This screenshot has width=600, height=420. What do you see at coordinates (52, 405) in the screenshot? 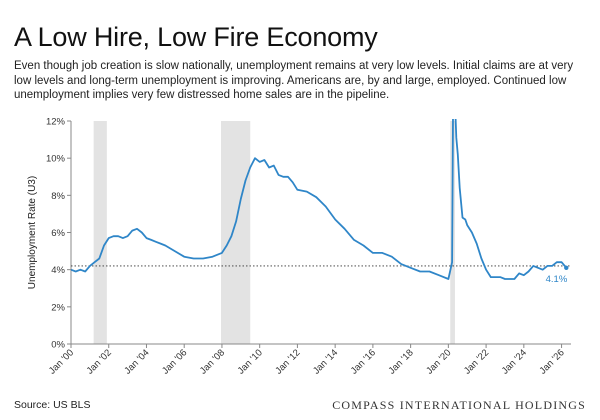
I see `source-note: Source: US BLS` at bounding box center [52, 405].